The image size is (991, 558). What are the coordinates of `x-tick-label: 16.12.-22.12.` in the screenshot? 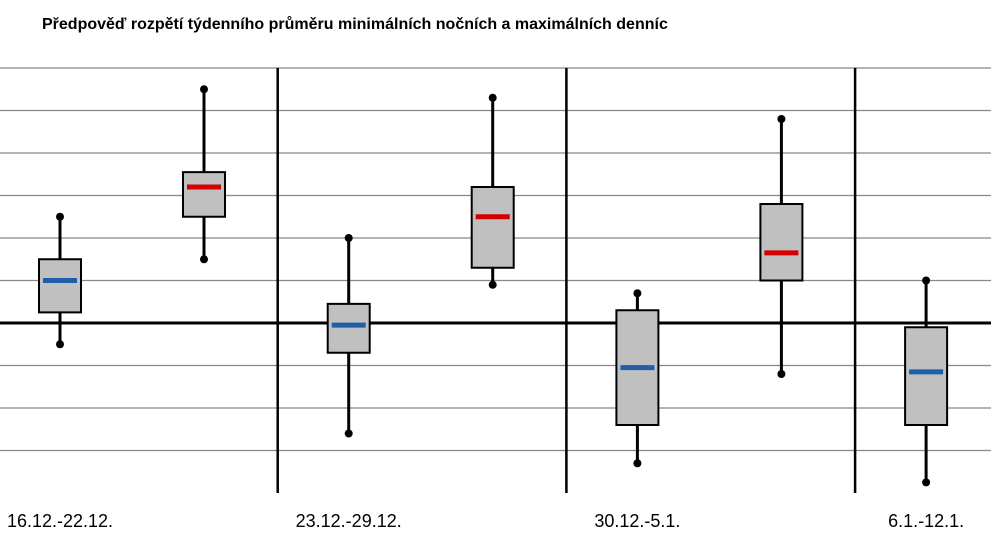 It's located at (60, 521).